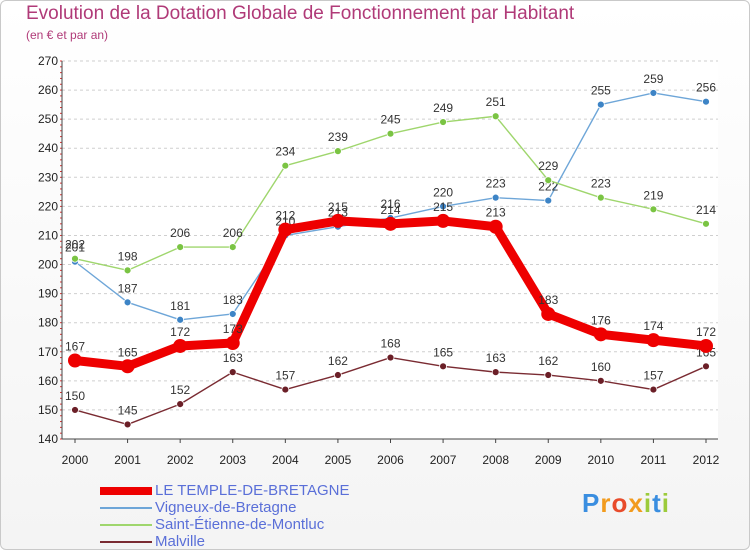  I want to click on x-tick-label: 2008, so click(495, 460).